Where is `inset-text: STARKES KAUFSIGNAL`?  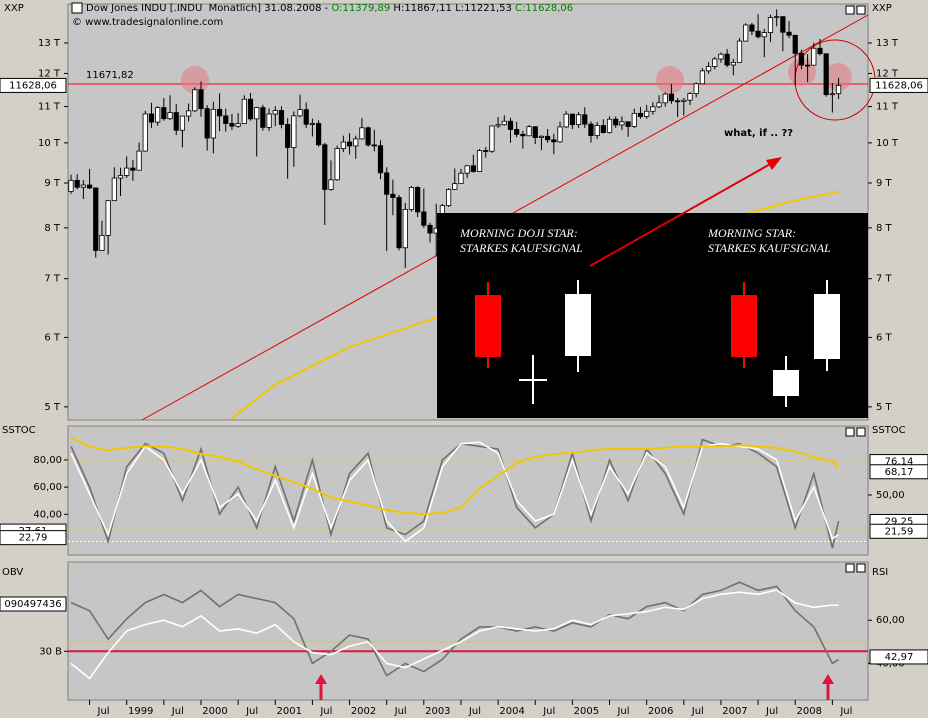 inset-text: STARKES KAUFSIGNAL is located at coordinates (521, 248).